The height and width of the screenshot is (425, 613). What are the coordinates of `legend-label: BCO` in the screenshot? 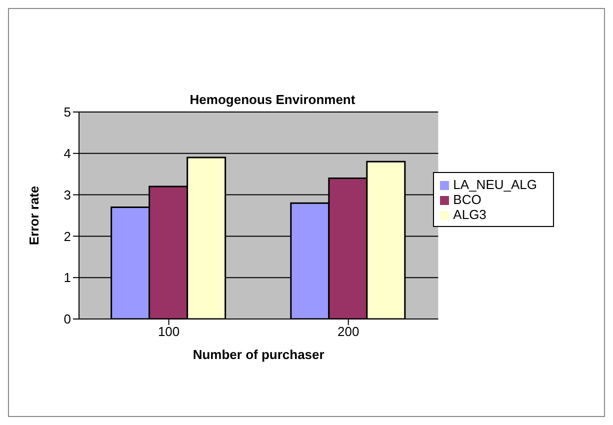 It's located at (467, 199).